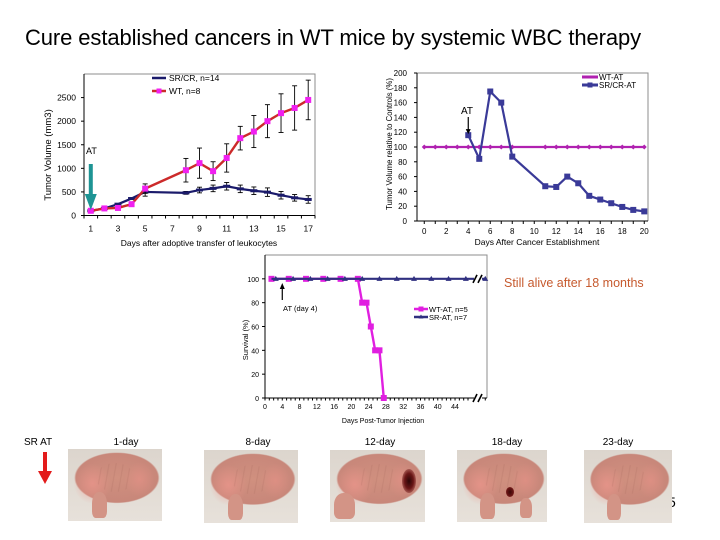  Describe the element at coordinates (611, 77) in the screenshot. I see `legend-label-wt-at: WT-AT` at that location.